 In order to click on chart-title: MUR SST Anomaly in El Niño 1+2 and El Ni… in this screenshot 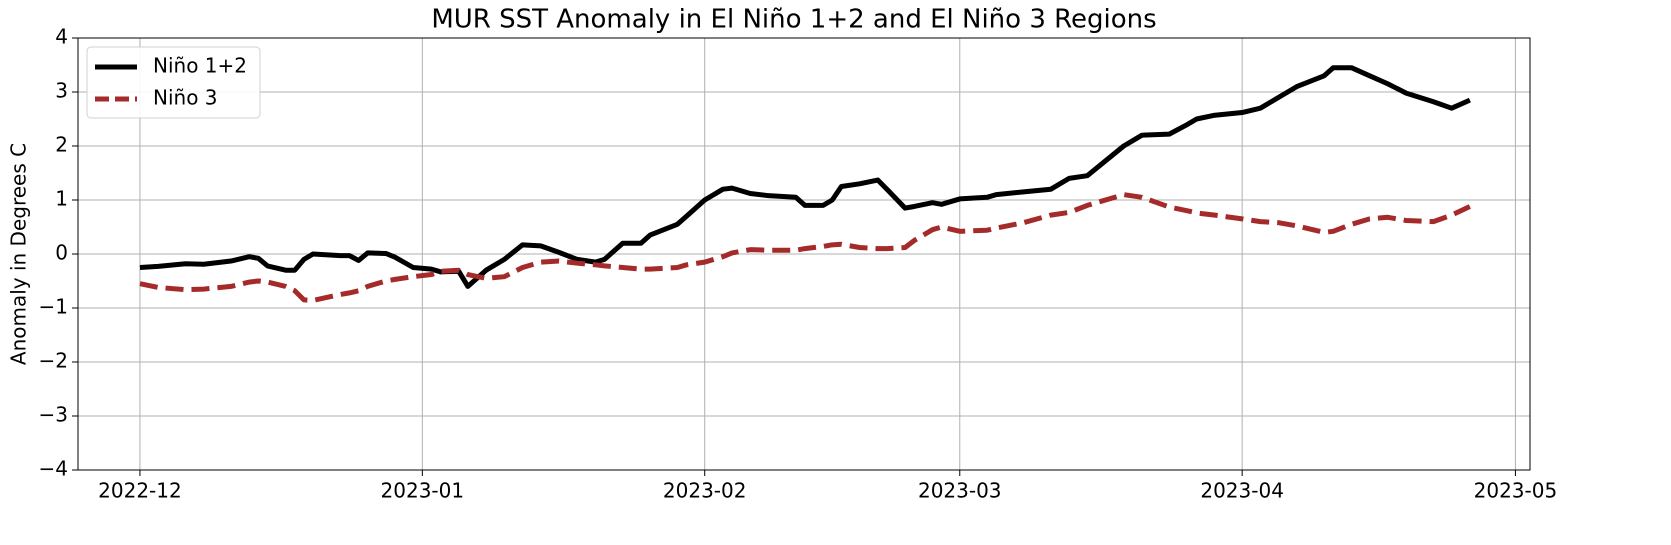, I will do `click(793, 20)`.